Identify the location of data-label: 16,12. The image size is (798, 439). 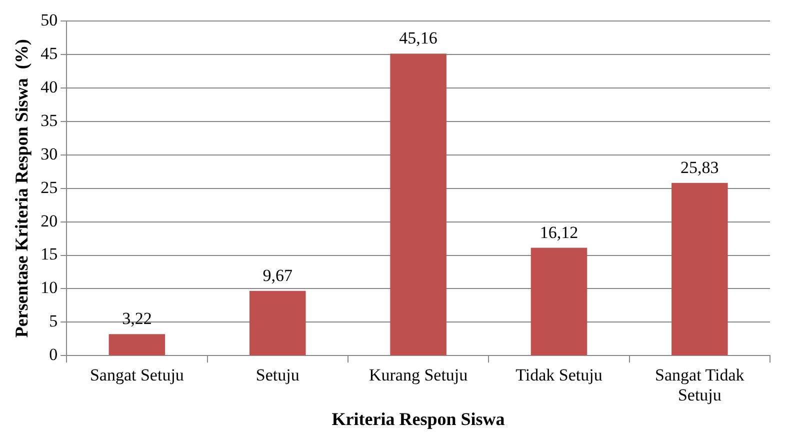
(559, 232).